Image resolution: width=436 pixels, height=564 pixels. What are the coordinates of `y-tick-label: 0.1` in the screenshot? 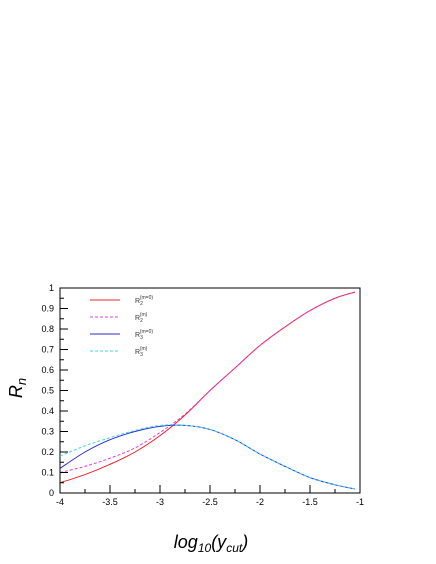 It's located at (47, 473).